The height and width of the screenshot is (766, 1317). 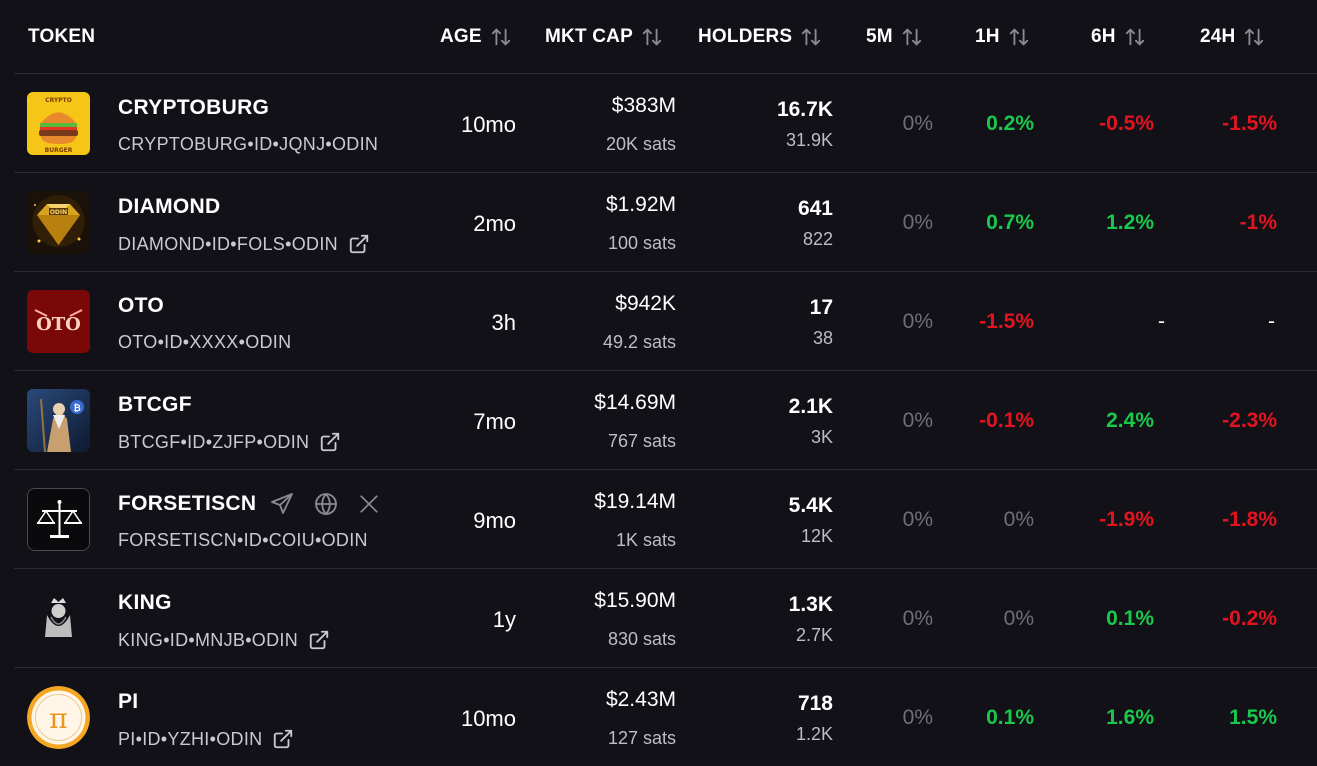 I want to click on change-1h: -0.1%, so click(x=1006, y=420).